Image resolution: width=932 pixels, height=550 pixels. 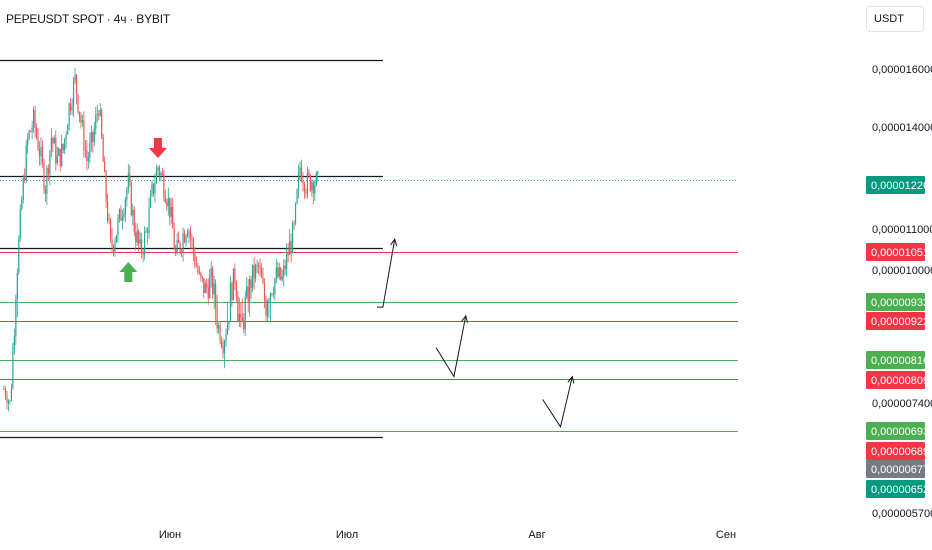 What do you see at coordinates (170, 535) in the screenshot?
I see `time-tick-label: Июн` at bounding box center [170, 535].